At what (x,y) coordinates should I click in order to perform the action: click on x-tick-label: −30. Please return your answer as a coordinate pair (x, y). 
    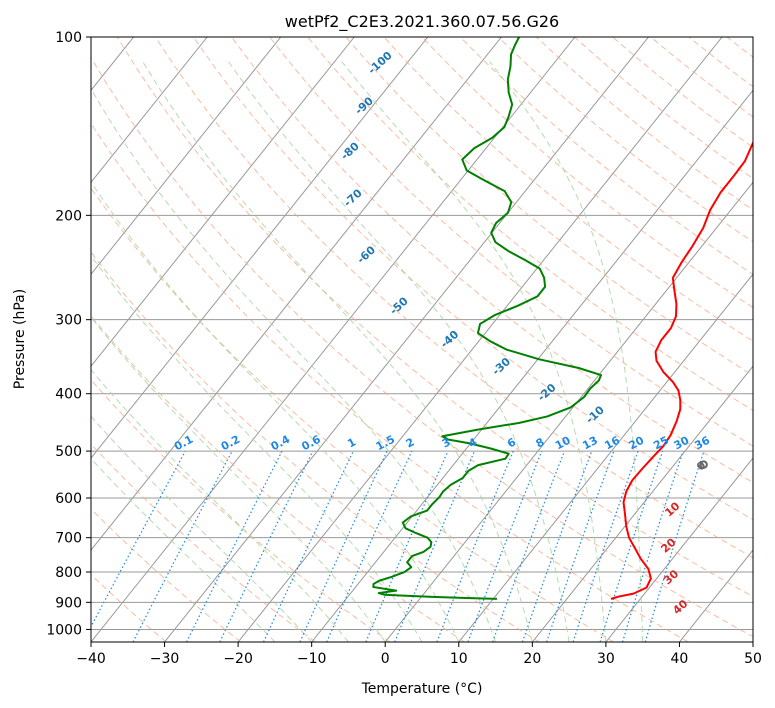
    Looking at the image, I should click on (165, 659).